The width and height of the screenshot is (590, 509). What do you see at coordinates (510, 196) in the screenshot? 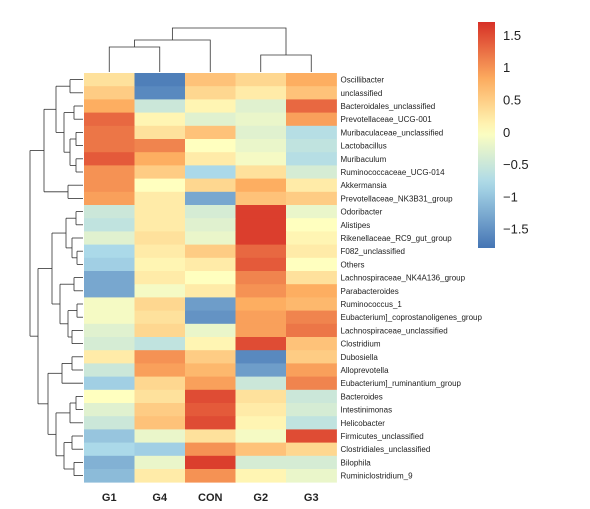
I see `legend-tick-label: −1` at bounding box center [510, 196].